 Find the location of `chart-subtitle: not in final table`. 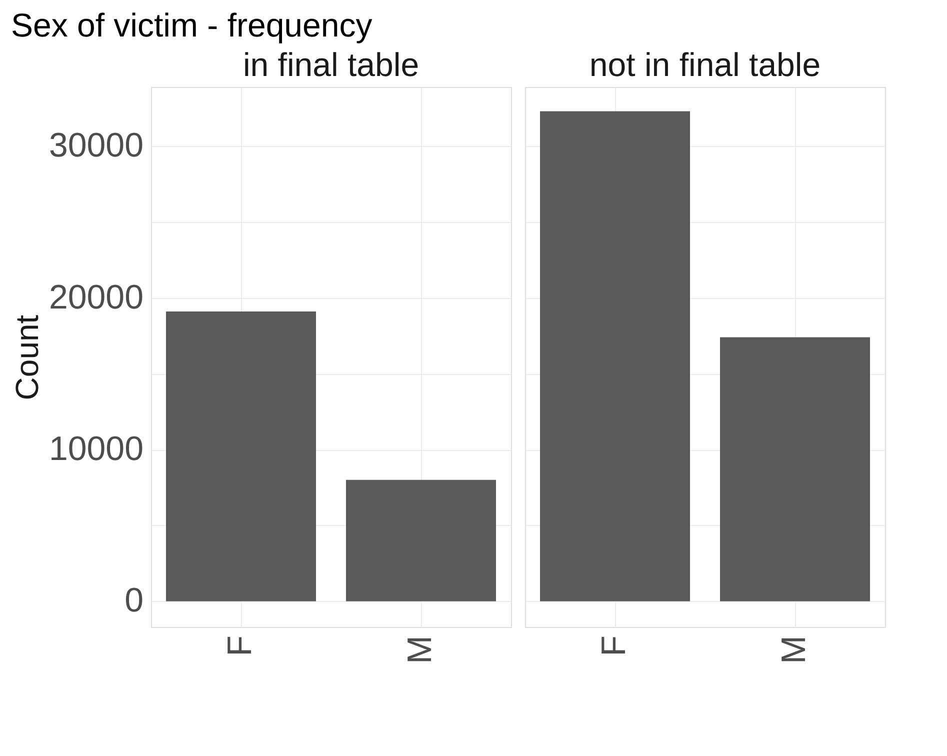

chart-subtitle: not in final table is located at coordinates (705, 64).